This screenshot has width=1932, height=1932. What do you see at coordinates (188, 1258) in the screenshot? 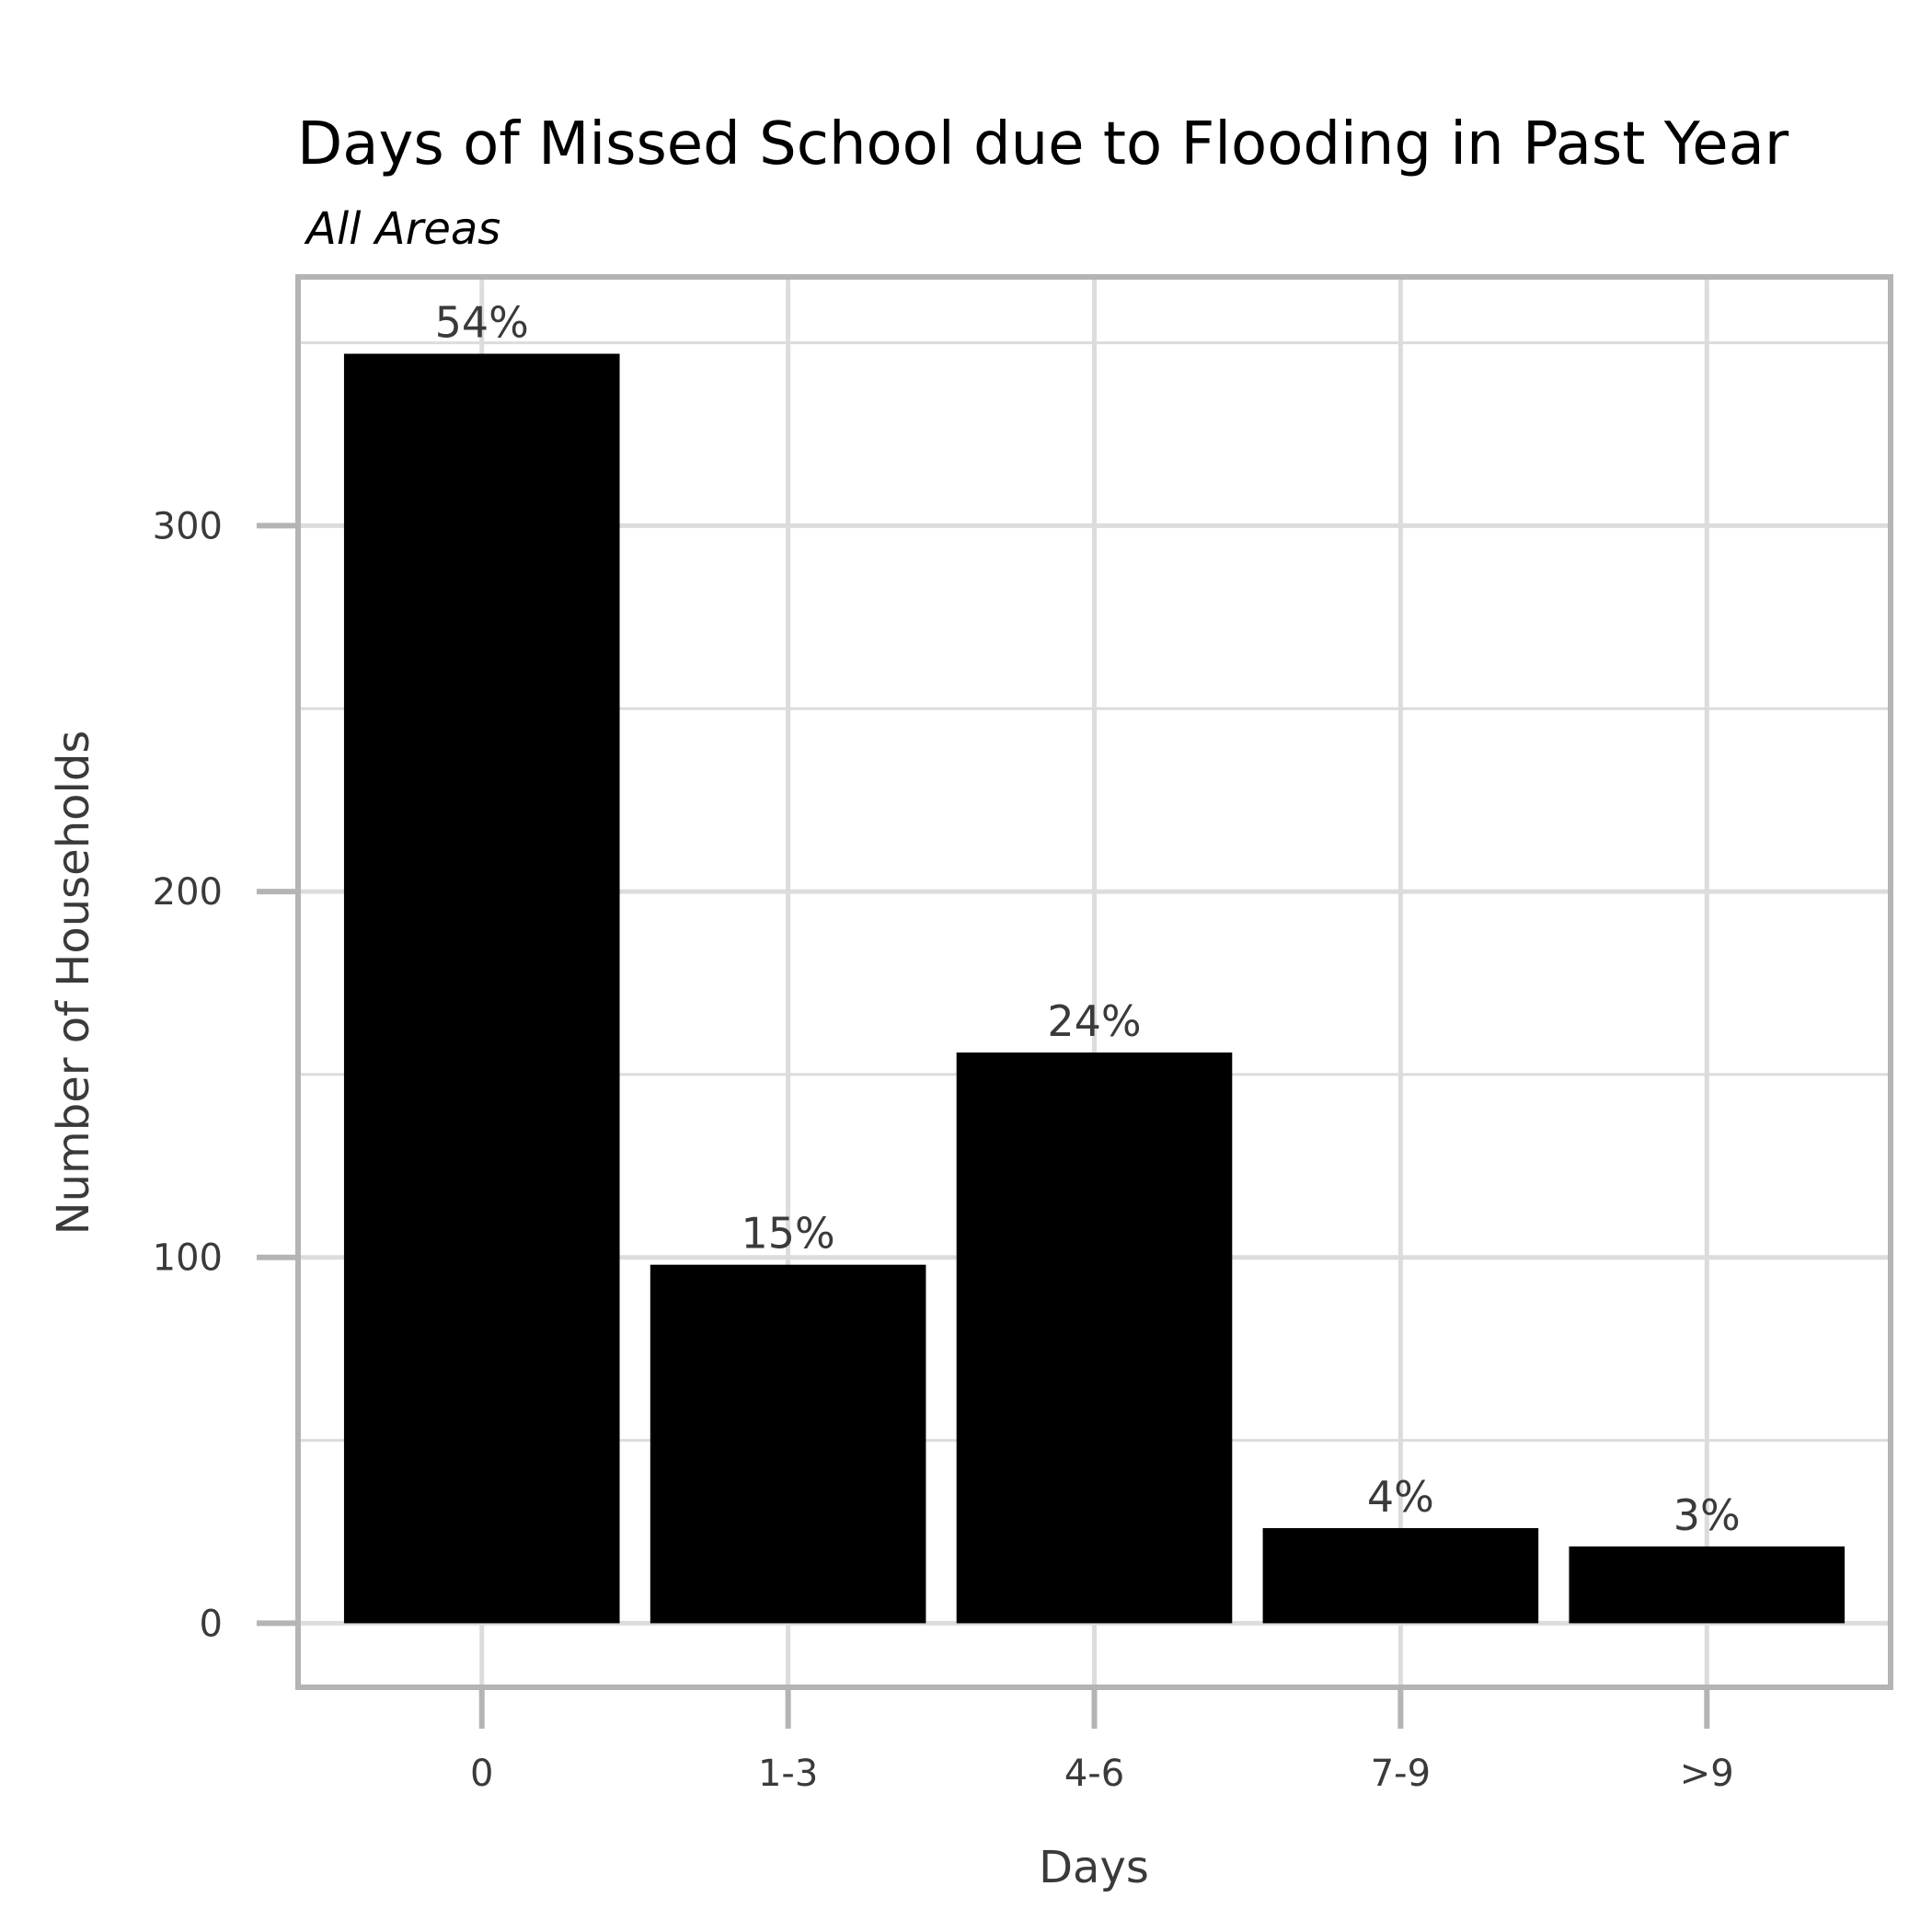
I see `y-tick-label: 100` at bounding box center [188, 1258].